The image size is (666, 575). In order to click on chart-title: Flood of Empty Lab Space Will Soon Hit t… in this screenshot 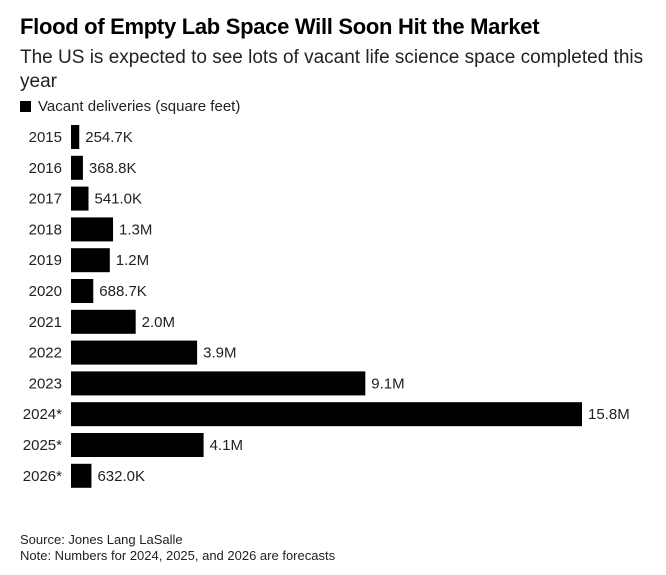, I will do `click(280, 26)`.